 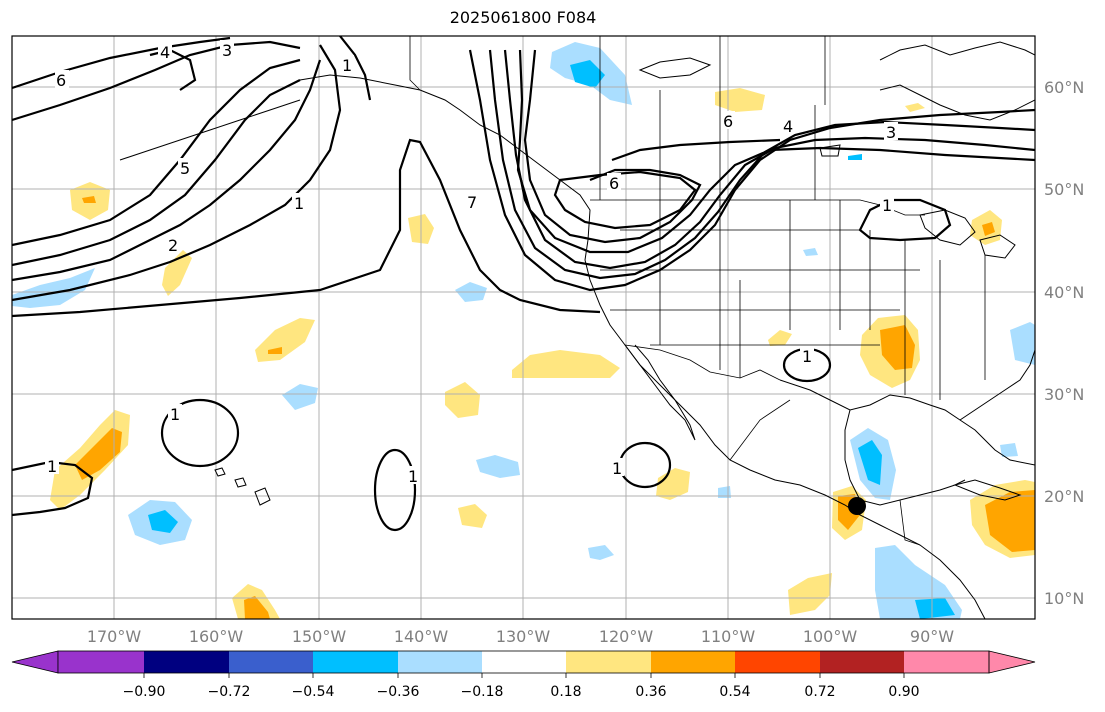 I want to click on lat-tick: 10°N, so click(x=1064, y=598).